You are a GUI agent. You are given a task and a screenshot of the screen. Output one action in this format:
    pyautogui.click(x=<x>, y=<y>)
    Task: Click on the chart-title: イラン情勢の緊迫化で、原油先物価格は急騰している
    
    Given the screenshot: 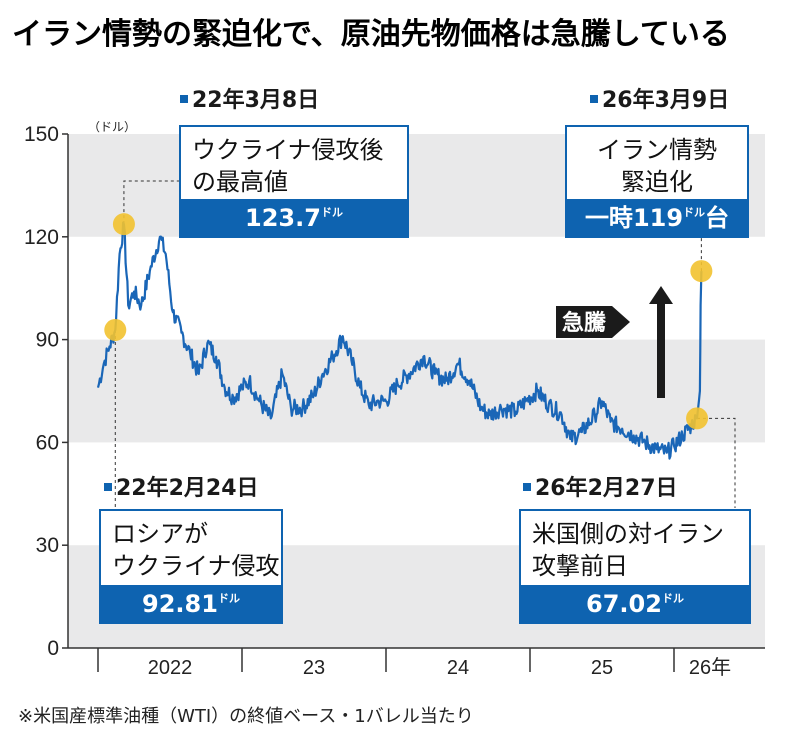 What is the action you would take?
    pyautogui.click(x=371, y=34)
    